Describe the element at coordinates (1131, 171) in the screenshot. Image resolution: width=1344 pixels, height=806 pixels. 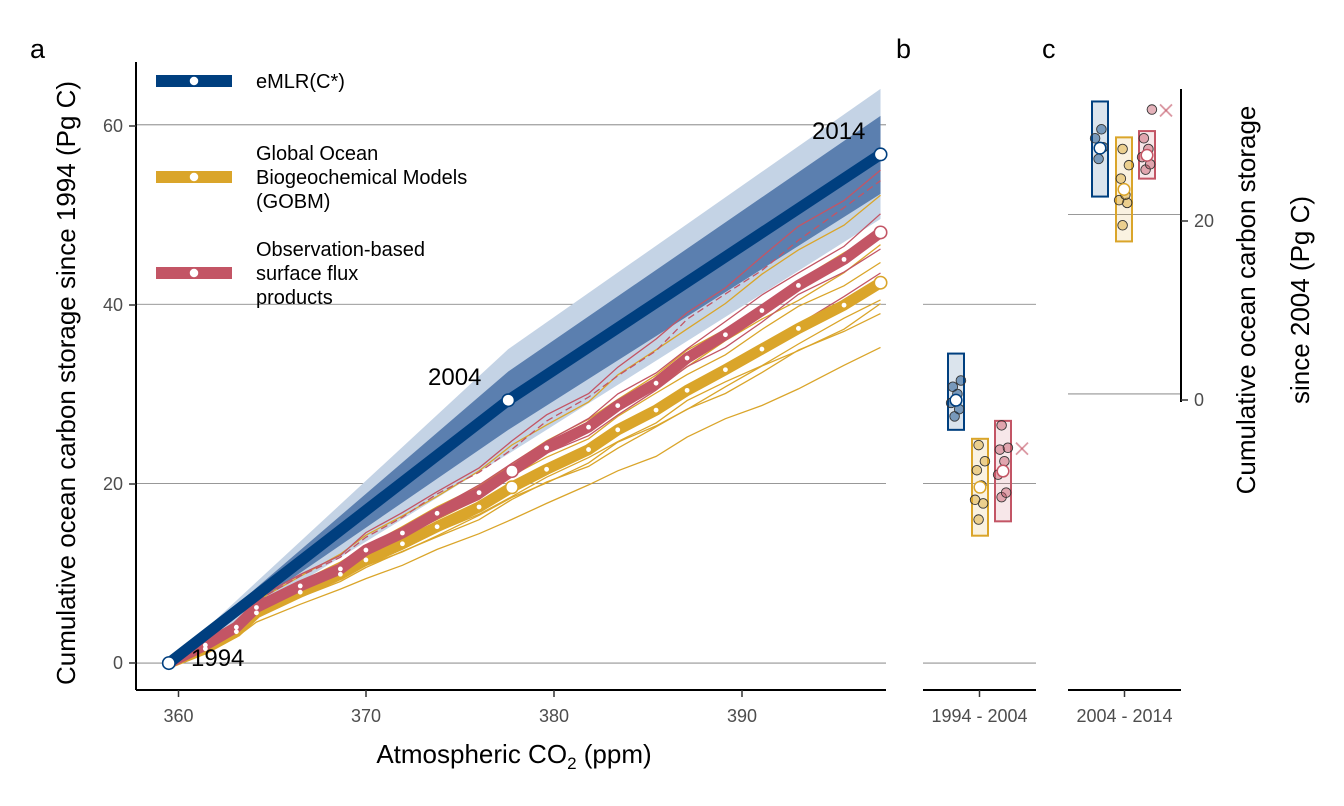
I see `panel-c-marks` at that location.